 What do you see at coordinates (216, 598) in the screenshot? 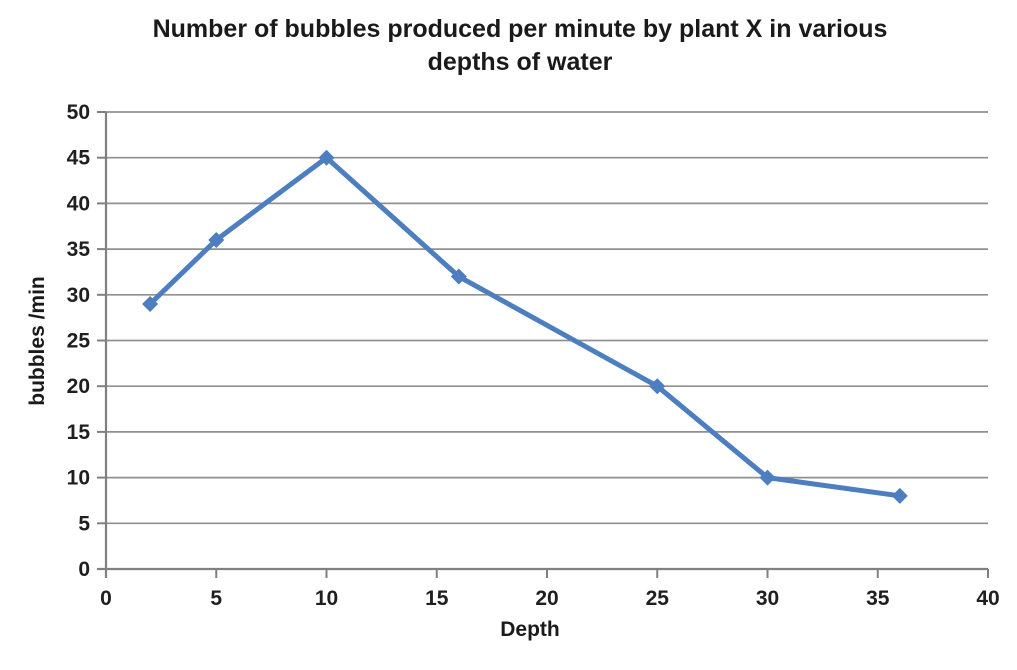
I see `x-tick-label: 5` at bounding box center [216, 598].